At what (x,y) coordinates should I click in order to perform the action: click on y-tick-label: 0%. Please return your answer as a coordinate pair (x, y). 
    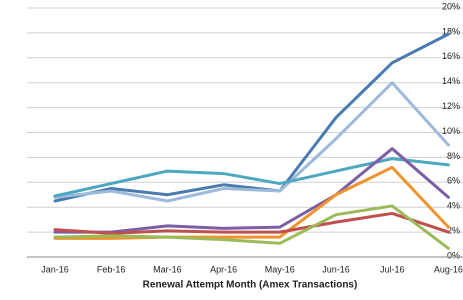
    Looking at the image, I should click on (453, 255).